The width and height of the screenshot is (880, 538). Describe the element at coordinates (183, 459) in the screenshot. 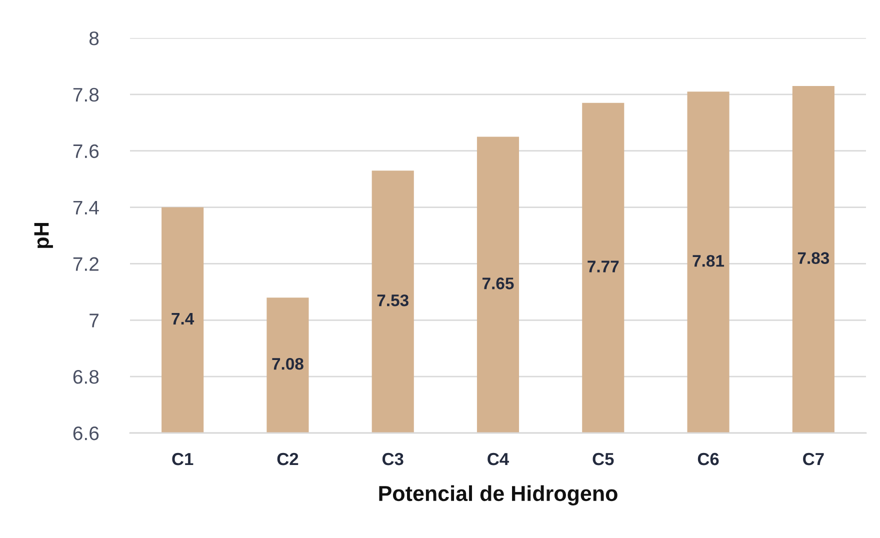

I see `x-tick-label: C1` at that location.